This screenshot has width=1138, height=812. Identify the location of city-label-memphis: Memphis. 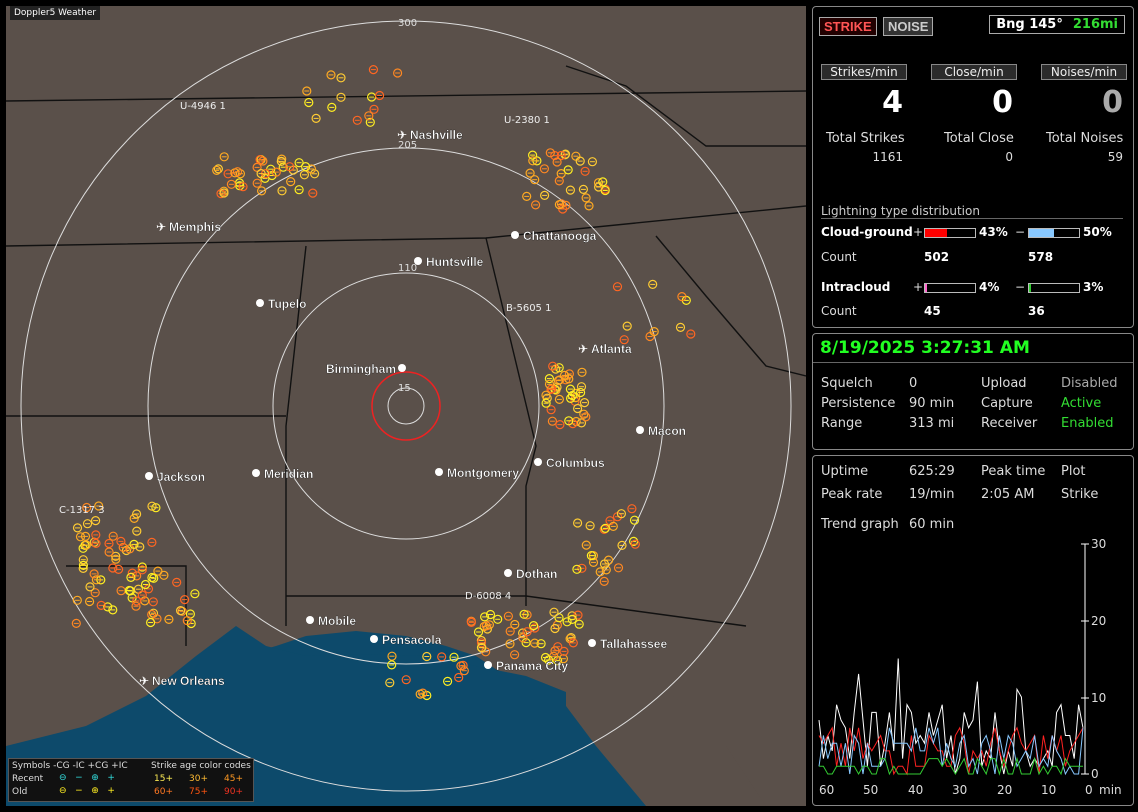
(195, 227).